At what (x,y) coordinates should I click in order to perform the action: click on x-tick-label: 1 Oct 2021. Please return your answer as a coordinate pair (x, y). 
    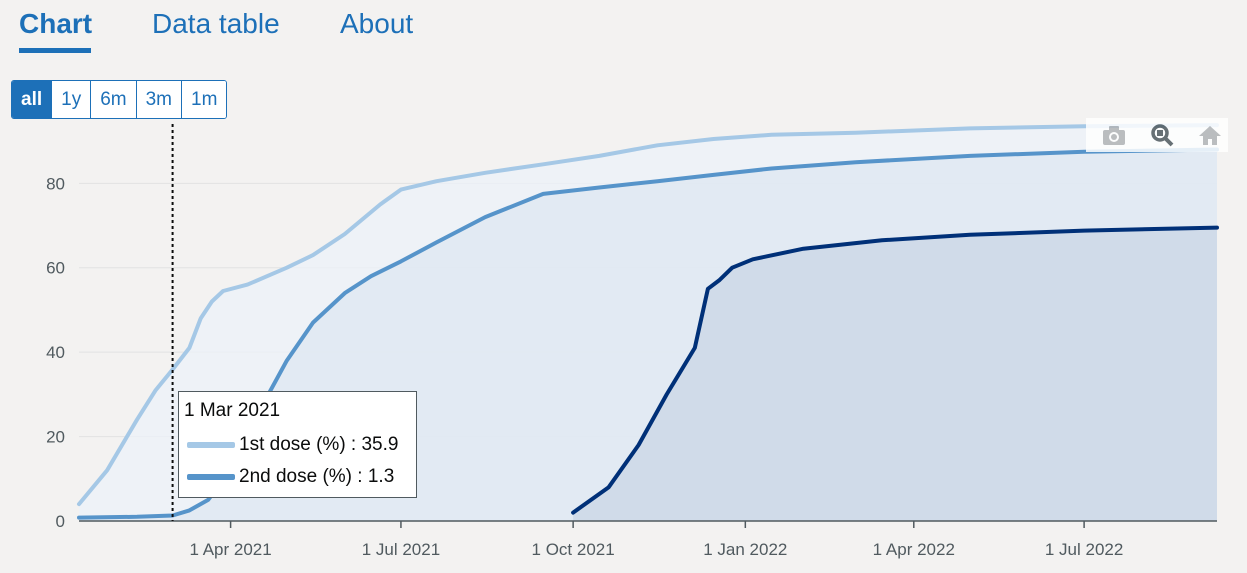
    Looking at the image, I should click on (573, 549).